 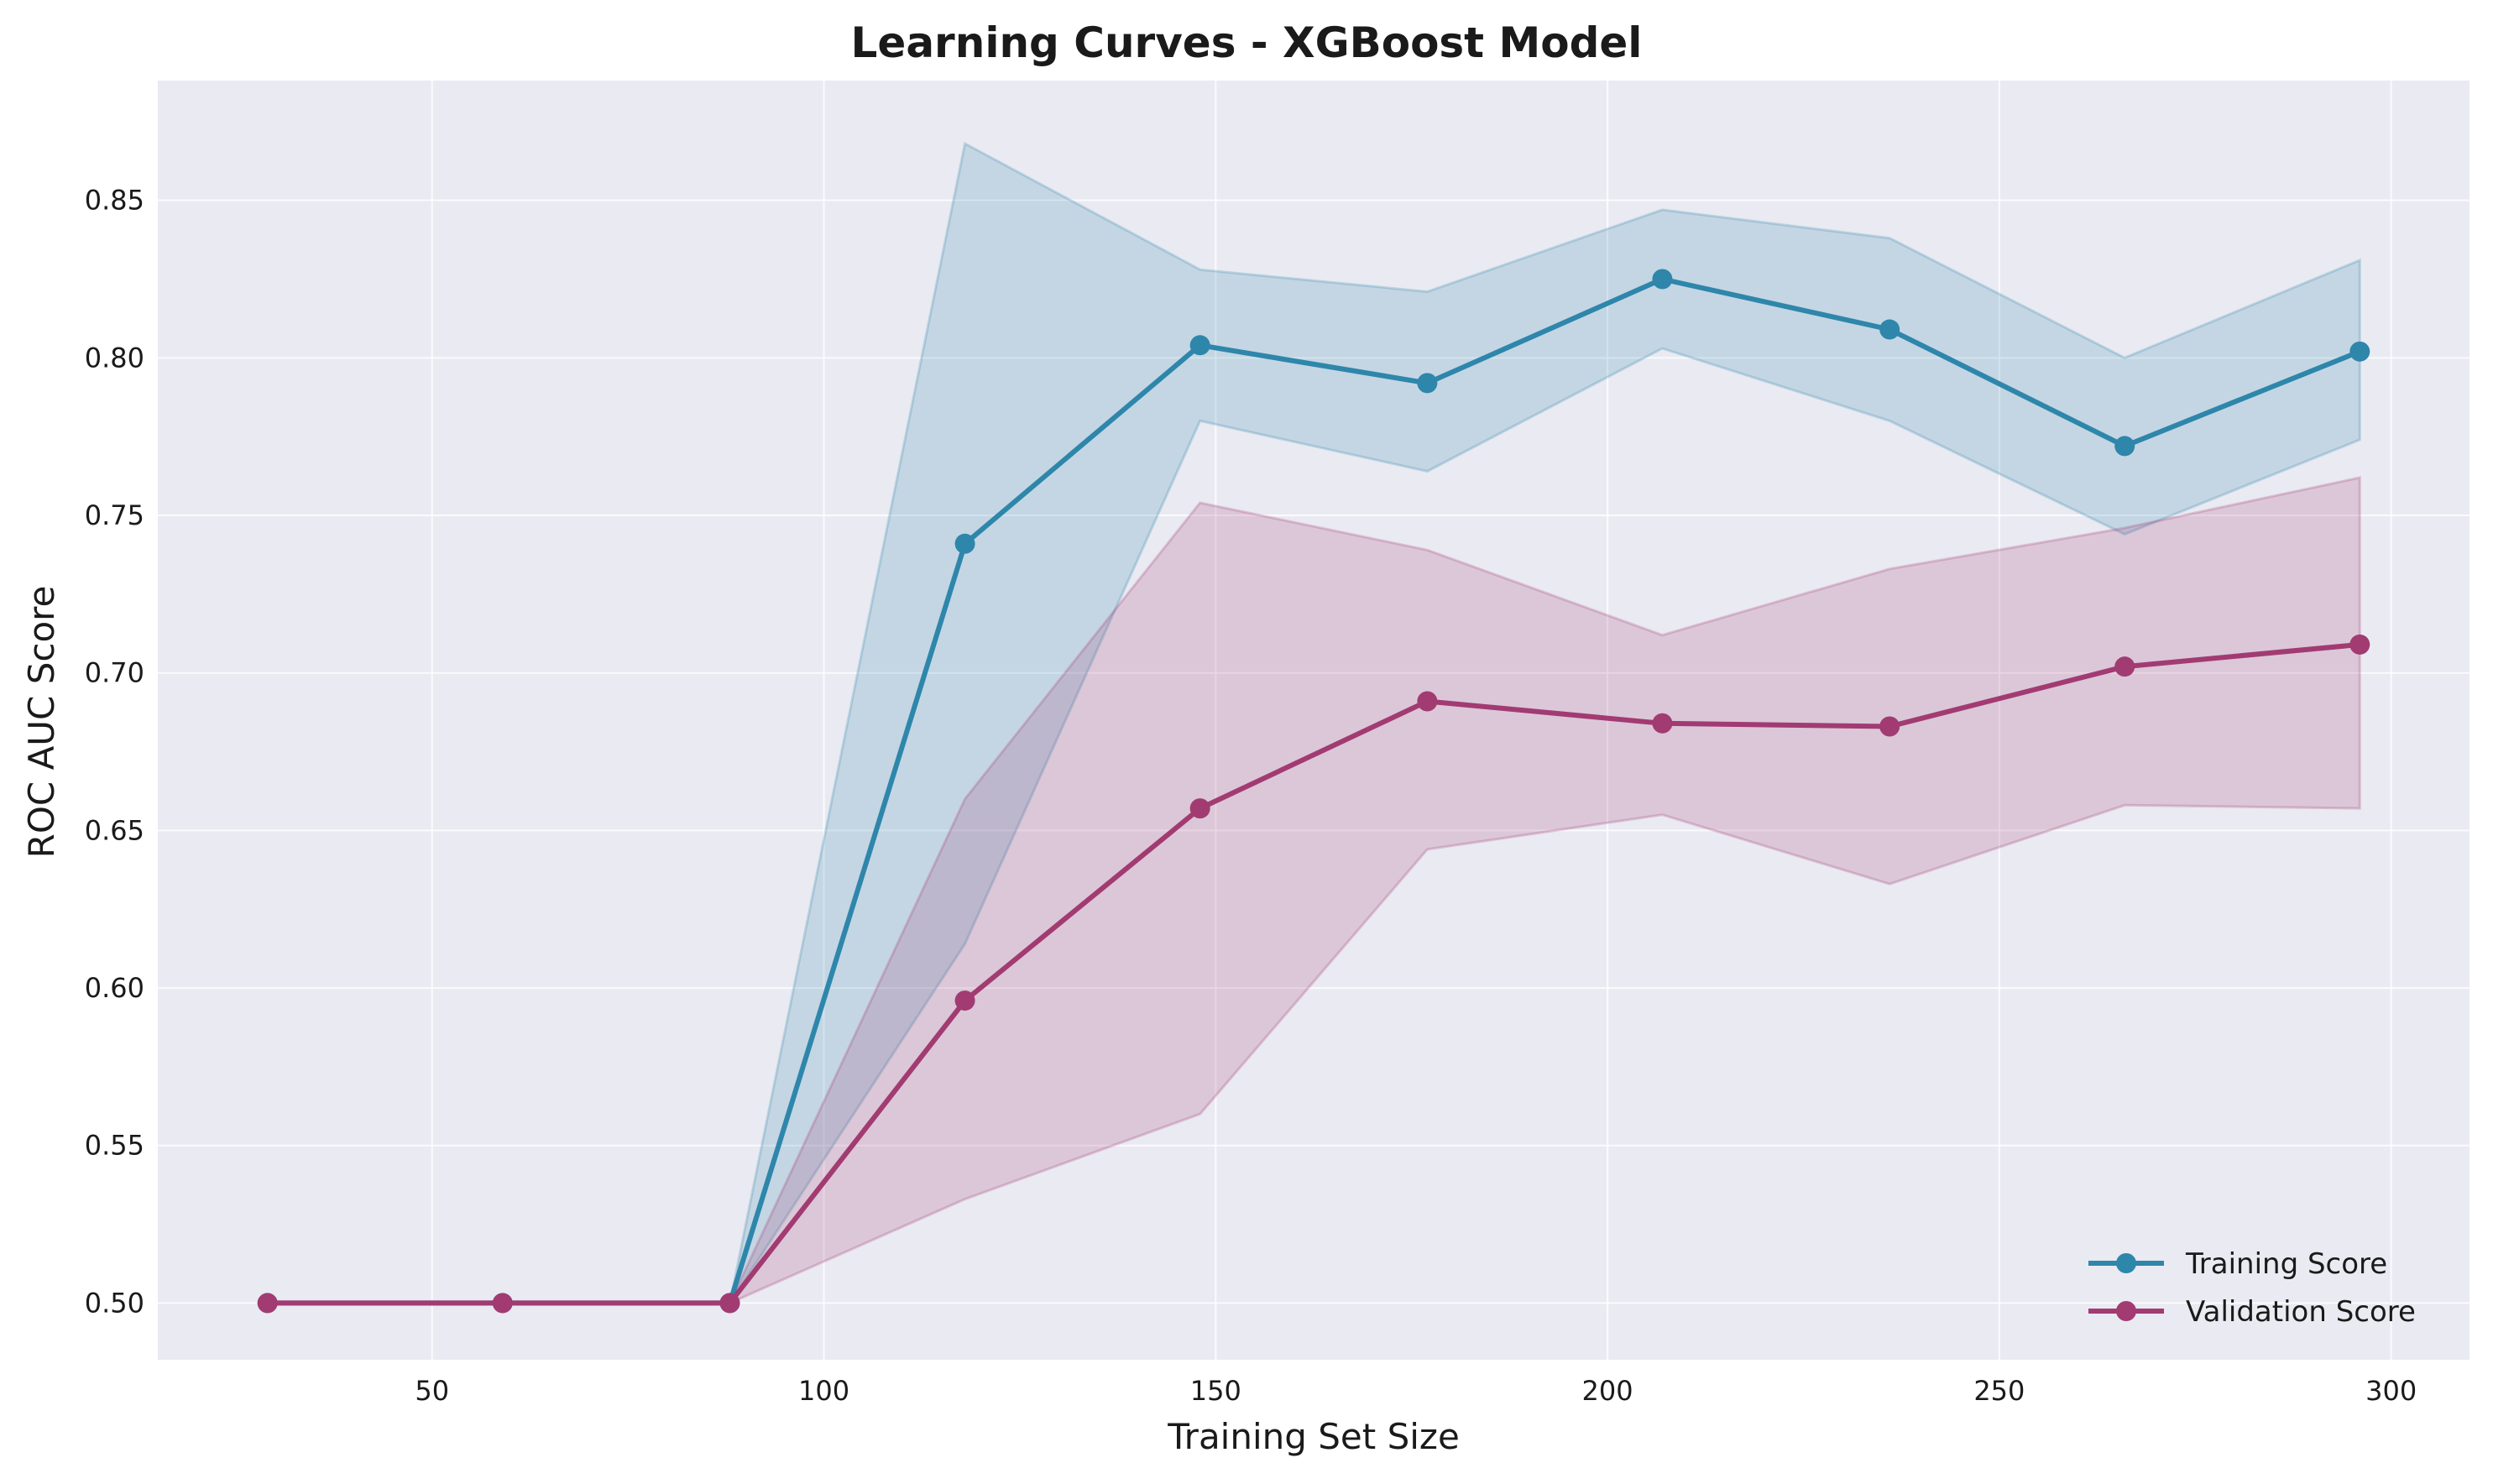 What do you see at coordinates (1607, 1391) in the screenshot?
I see `x-tick-label: 200` at bounding box center [1607, 1391].